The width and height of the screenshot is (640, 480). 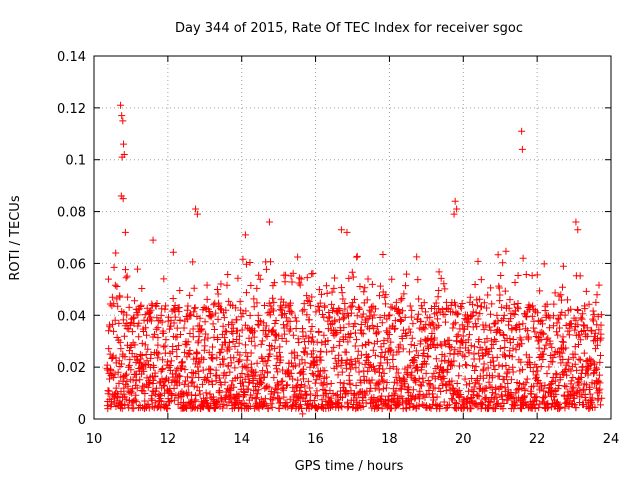 What do you see at coordinates (75, 161) in the screenshot?
I see `y-tick-label: 0.1` at bounding box center [75, 161].